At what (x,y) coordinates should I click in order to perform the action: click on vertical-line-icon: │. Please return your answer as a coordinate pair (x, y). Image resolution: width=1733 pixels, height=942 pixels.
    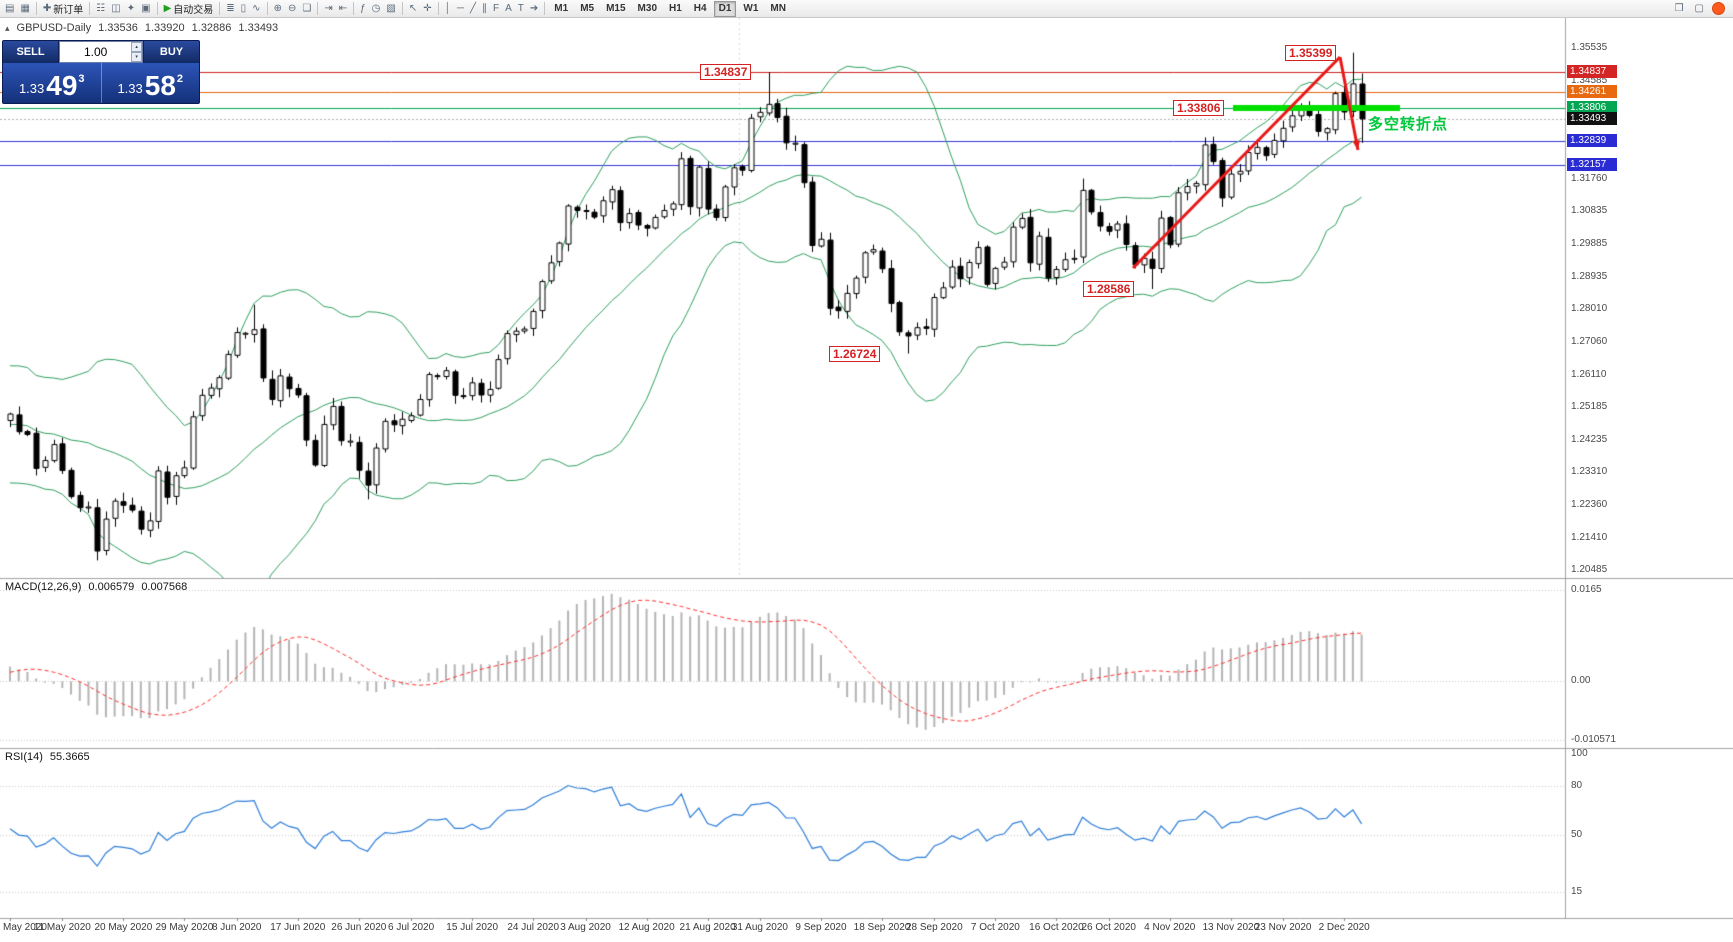
    Looking at the image, I should click on (448, 8).